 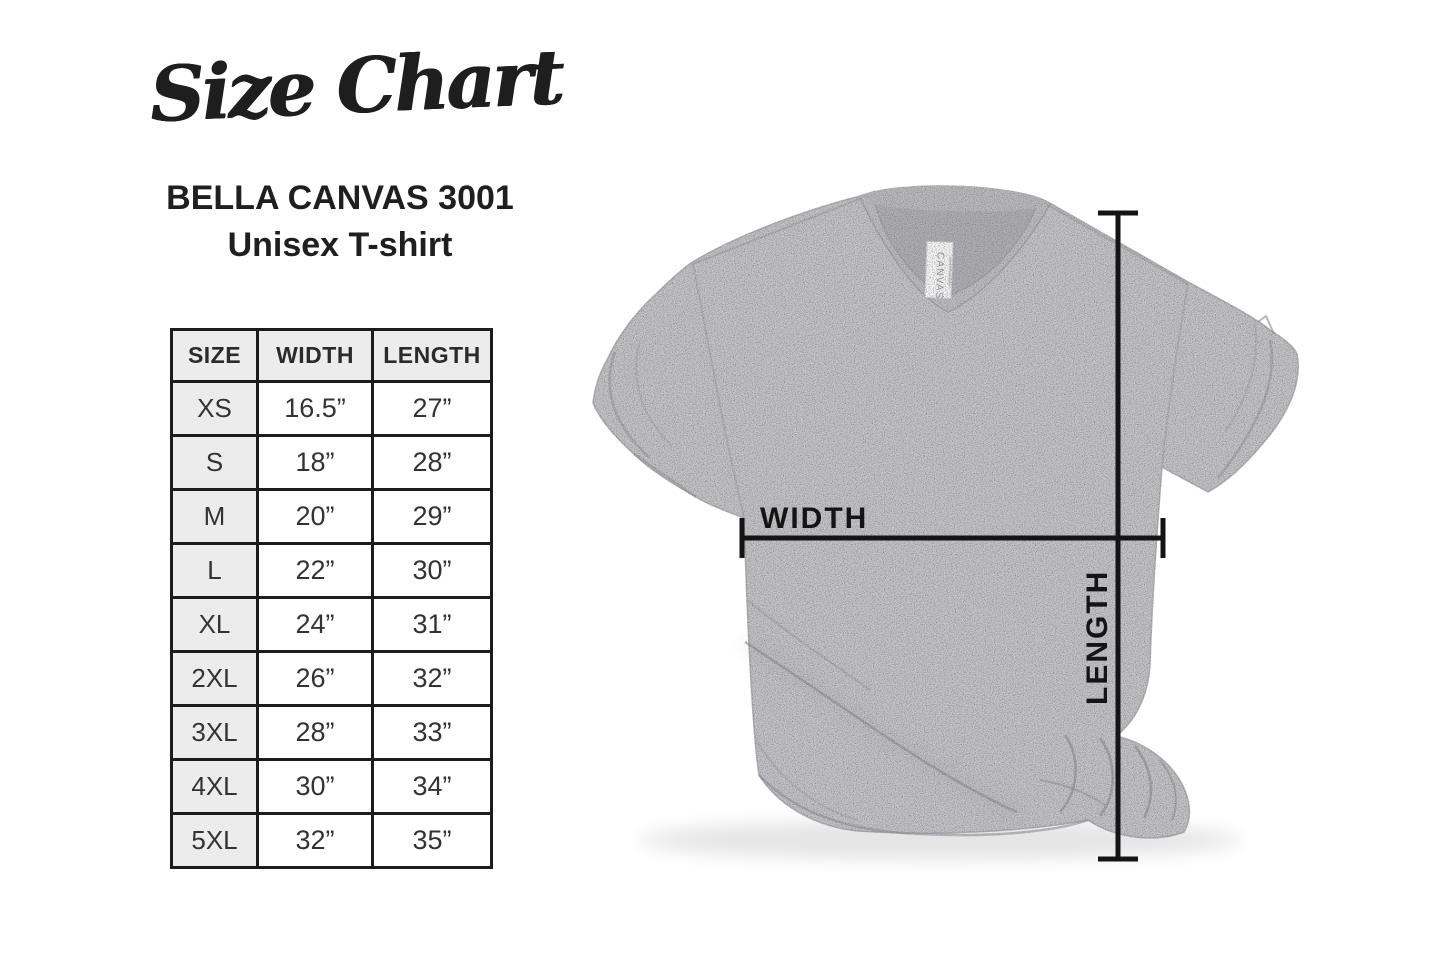 I want to click on width-cell: 30”, so click(x=315, y=786).